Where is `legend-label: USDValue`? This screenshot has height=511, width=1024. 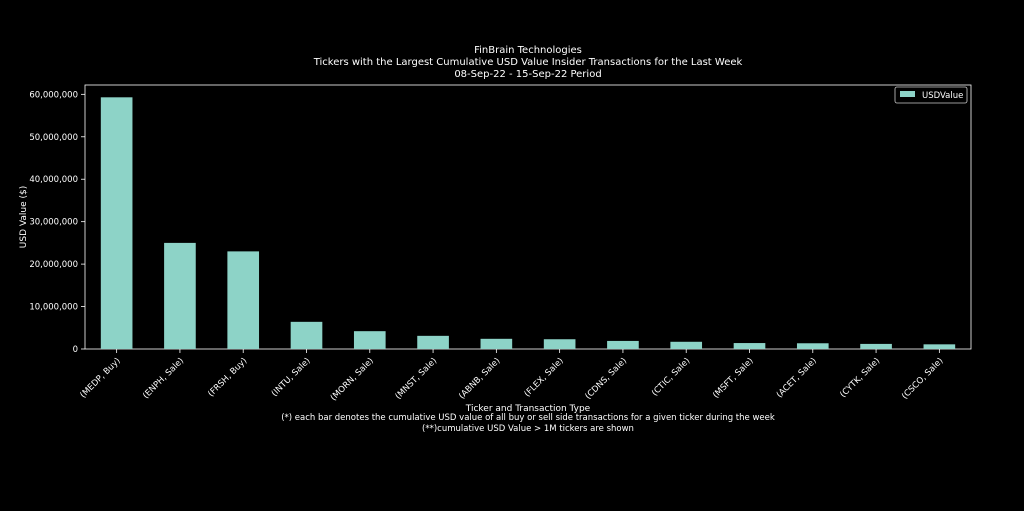
legend-label: USDValue is located at coordinates (942, 96).